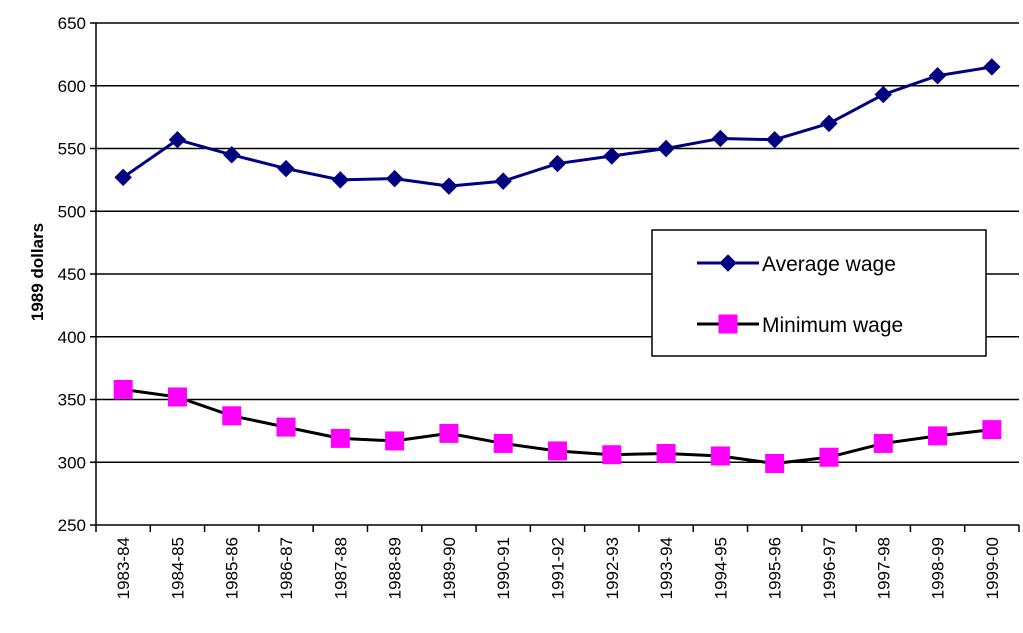 Image resolution: width=1023 pixels, height=633 pixels. Describe the element at coordinates (395, 568) in the screenshot. I see `x-tick-label: 1988-89` at that location.